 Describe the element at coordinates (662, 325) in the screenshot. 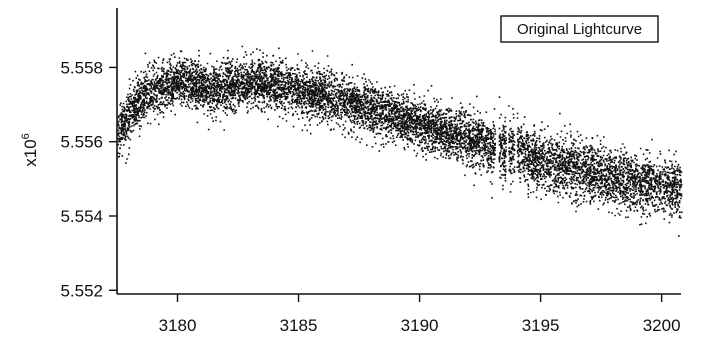

I see `x-tick-label: 3200` at that location.